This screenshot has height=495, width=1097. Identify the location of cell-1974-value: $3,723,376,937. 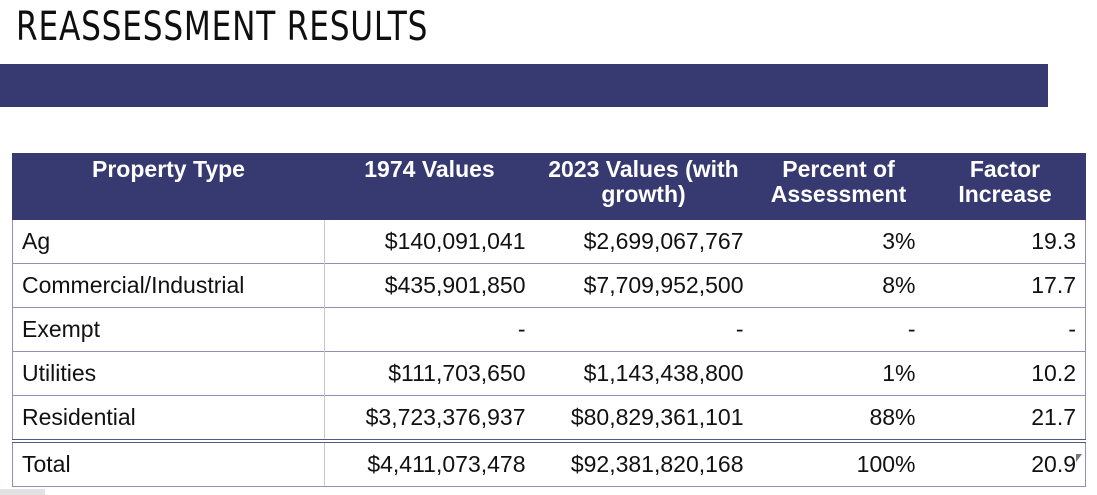
(429, 418).